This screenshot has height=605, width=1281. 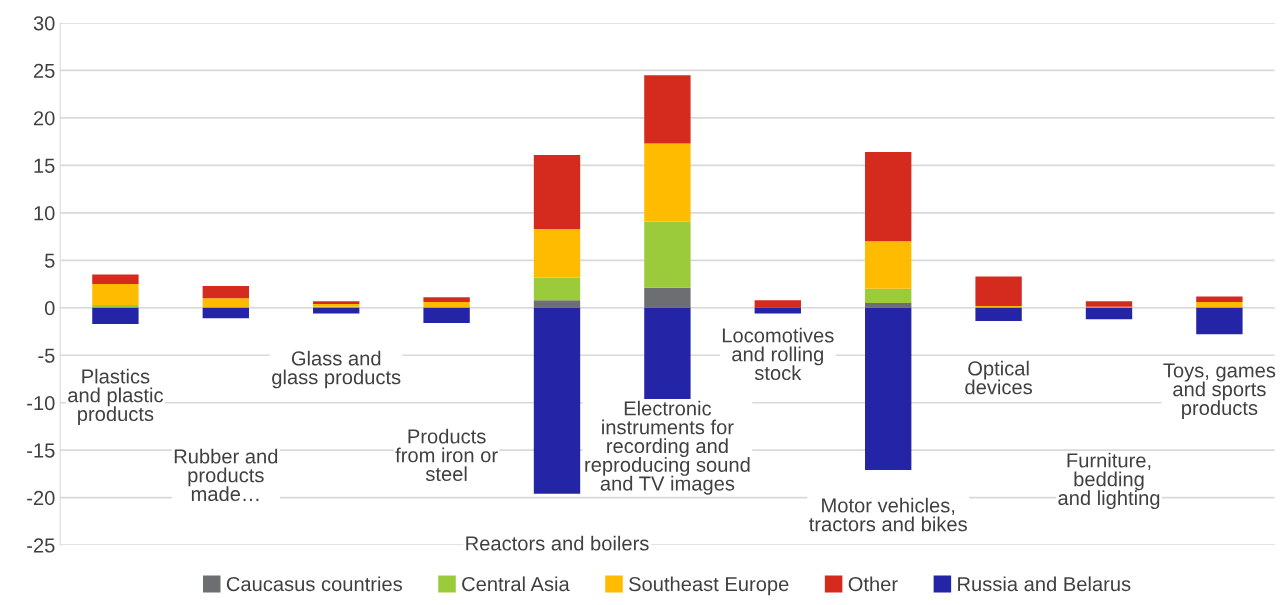 I want to click on y-tick-label: 15, so click(x=44, y=165).